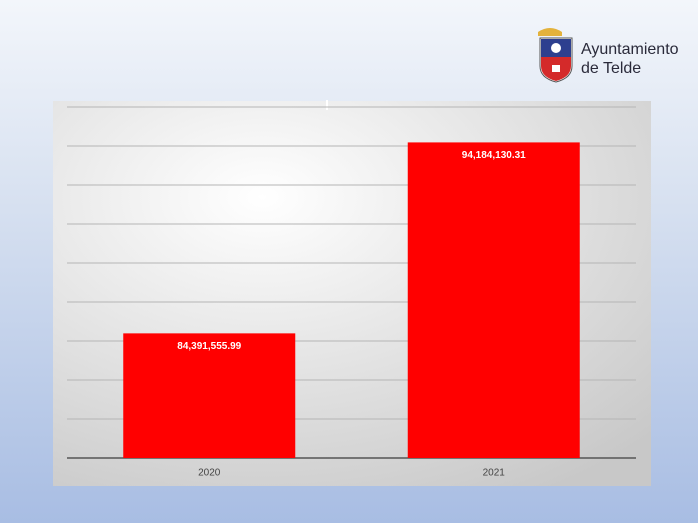  I want to click on logo-text: de Telde, so click(611, 68).